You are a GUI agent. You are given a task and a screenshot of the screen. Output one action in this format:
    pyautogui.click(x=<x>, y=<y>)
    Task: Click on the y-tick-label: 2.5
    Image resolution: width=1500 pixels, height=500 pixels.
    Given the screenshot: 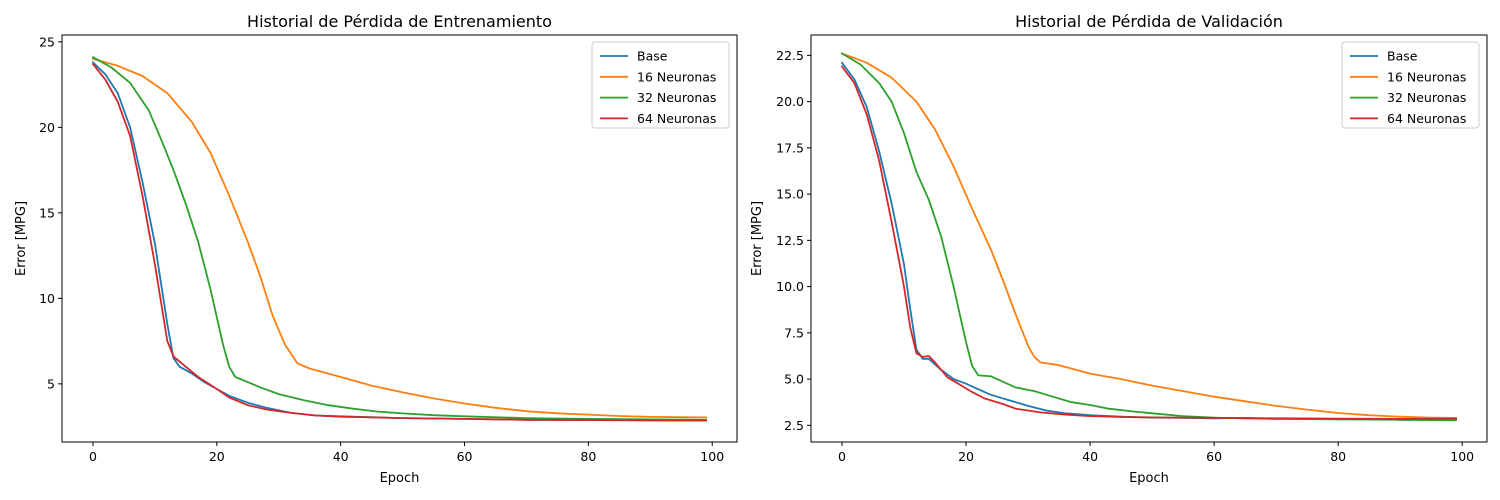 What is the action you would take?
    pyautogui.click(x=794, y=425)
    